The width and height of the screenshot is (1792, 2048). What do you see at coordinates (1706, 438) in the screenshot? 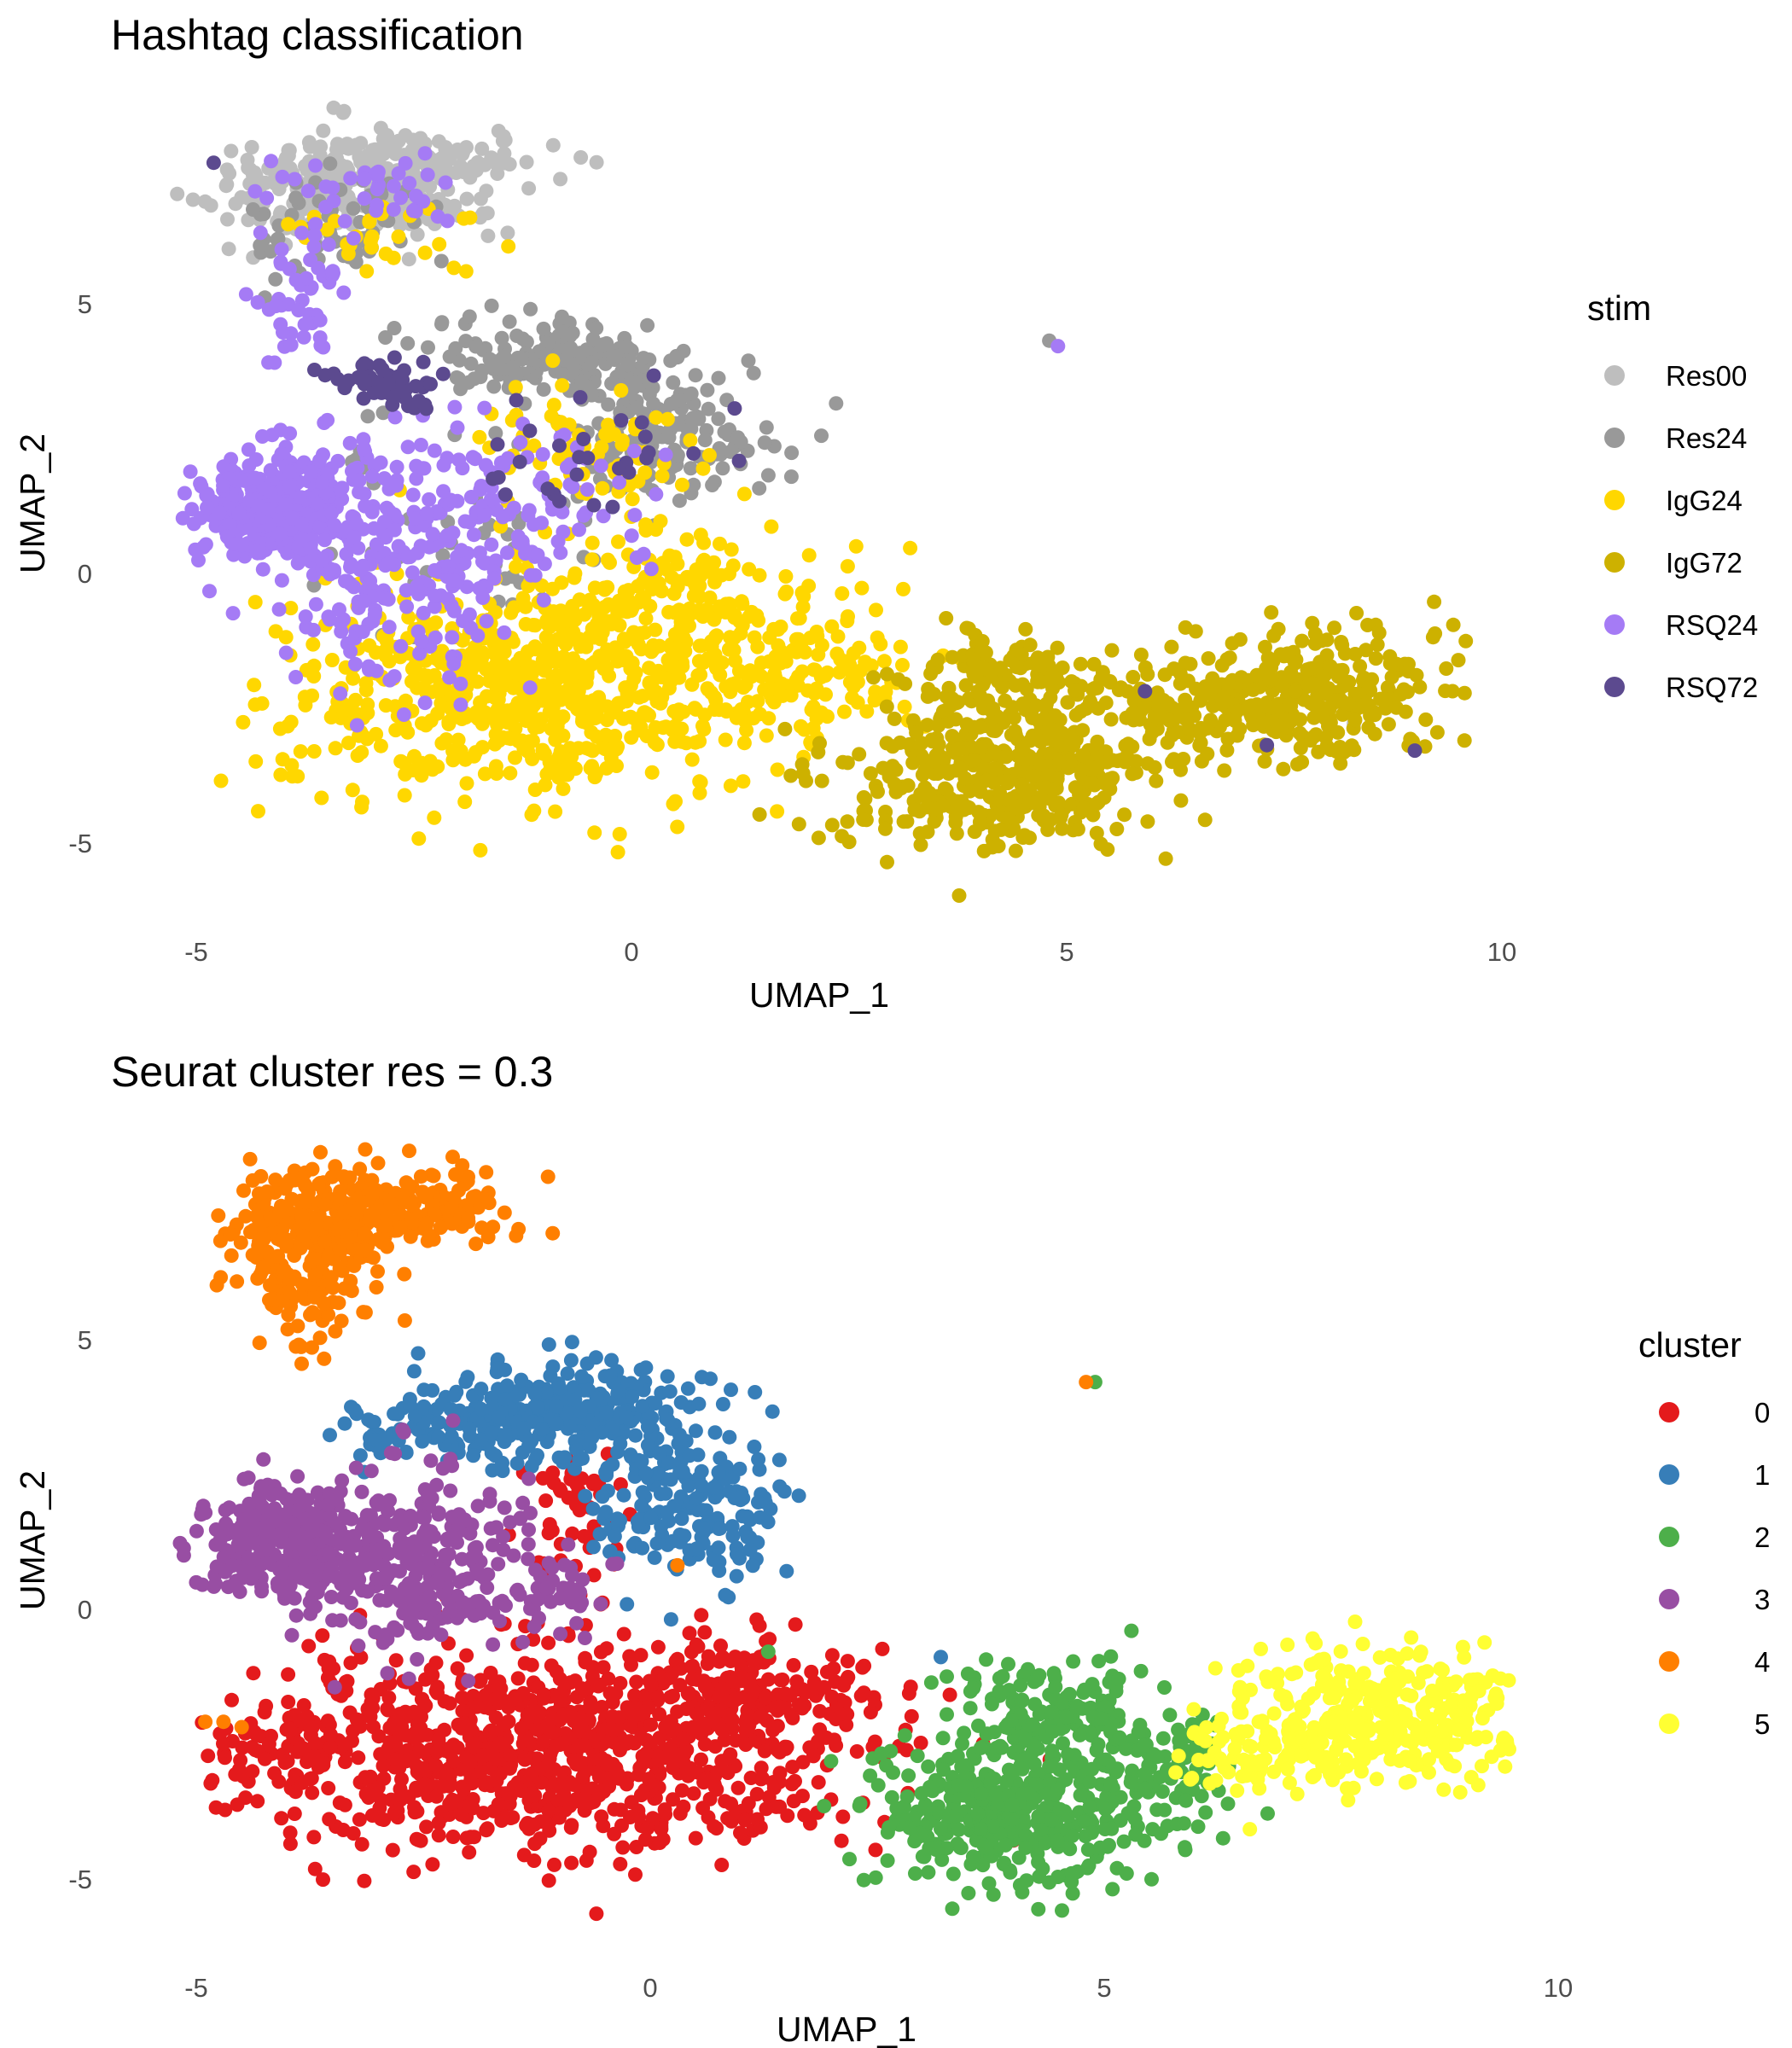
I see `legend-label: Res24` at bounding box center [1706, 438].